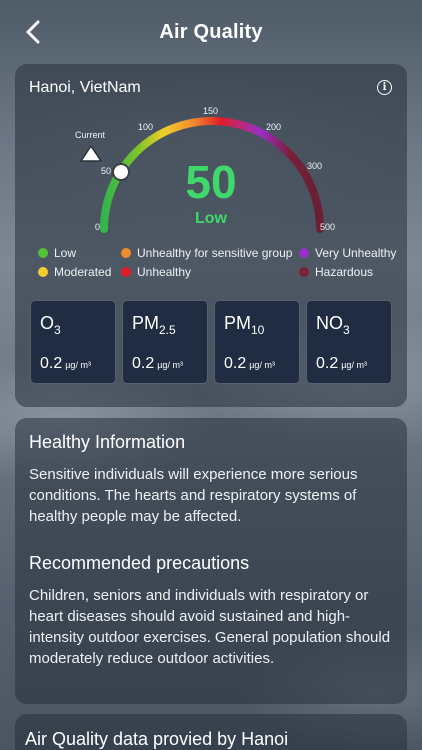  Describe the element at coordinates (65, 253) in the screenshot. I see `legend-label: Low` at that location.